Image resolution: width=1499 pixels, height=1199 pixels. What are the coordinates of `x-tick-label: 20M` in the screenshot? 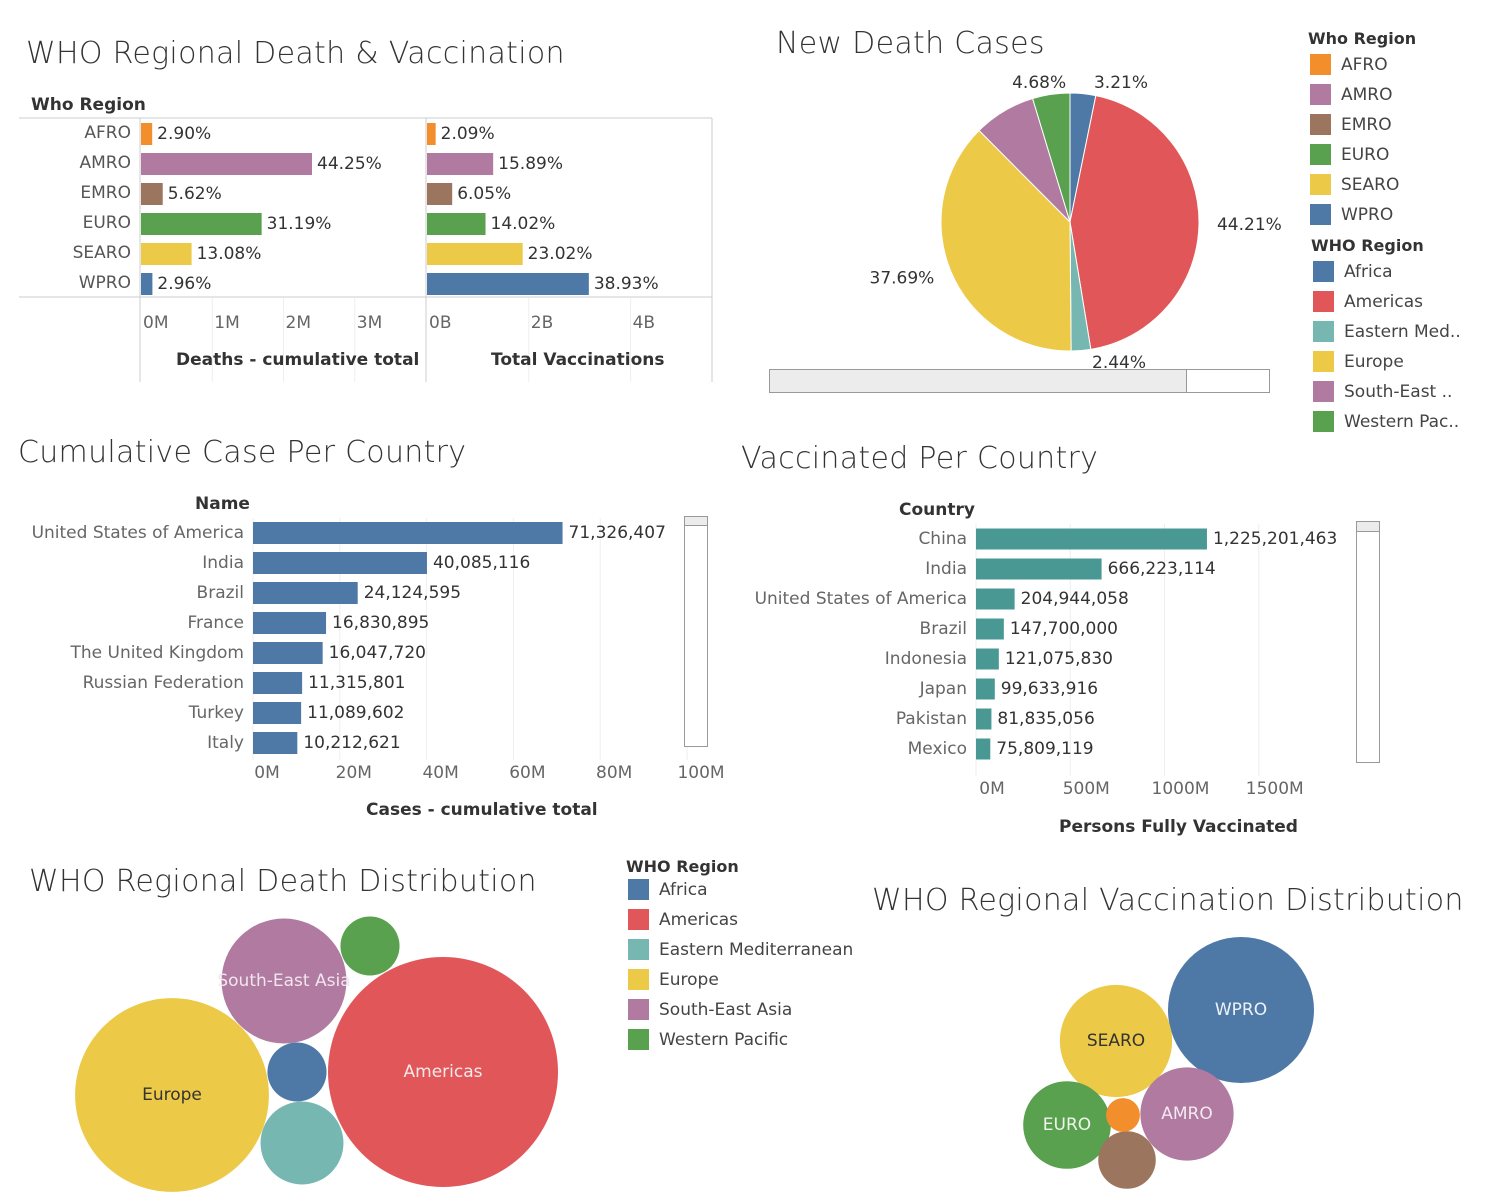 It's located at (354, 773).